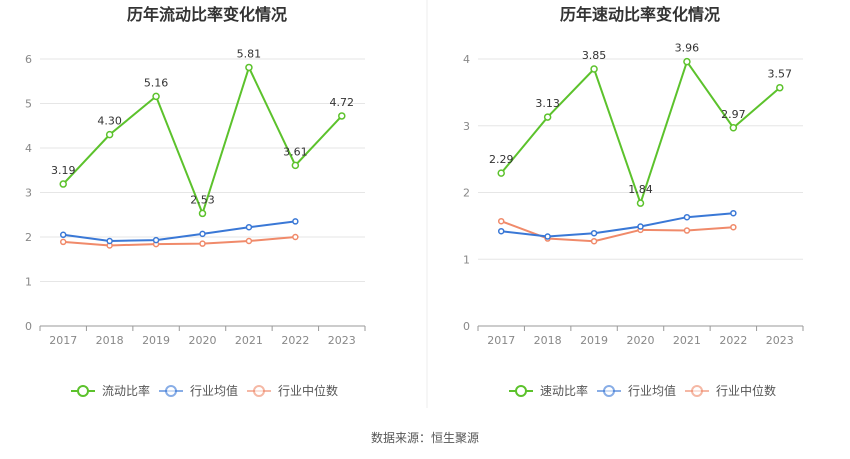  I want to click on main-series-line, so click(640, 133).